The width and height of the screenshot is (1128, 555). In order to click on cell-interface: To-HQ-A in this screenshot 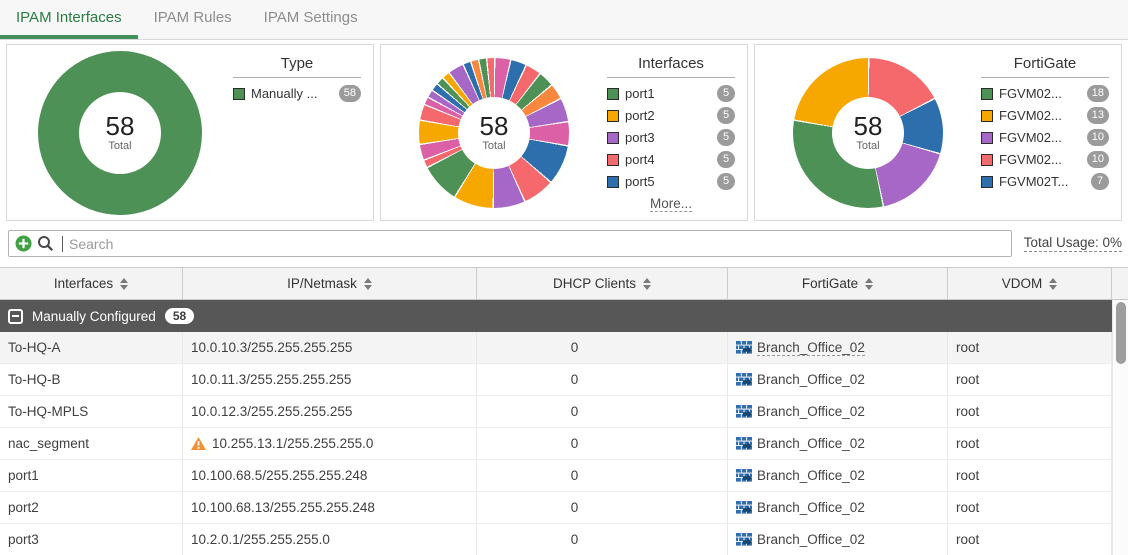, I will do `click(91, 347)`.